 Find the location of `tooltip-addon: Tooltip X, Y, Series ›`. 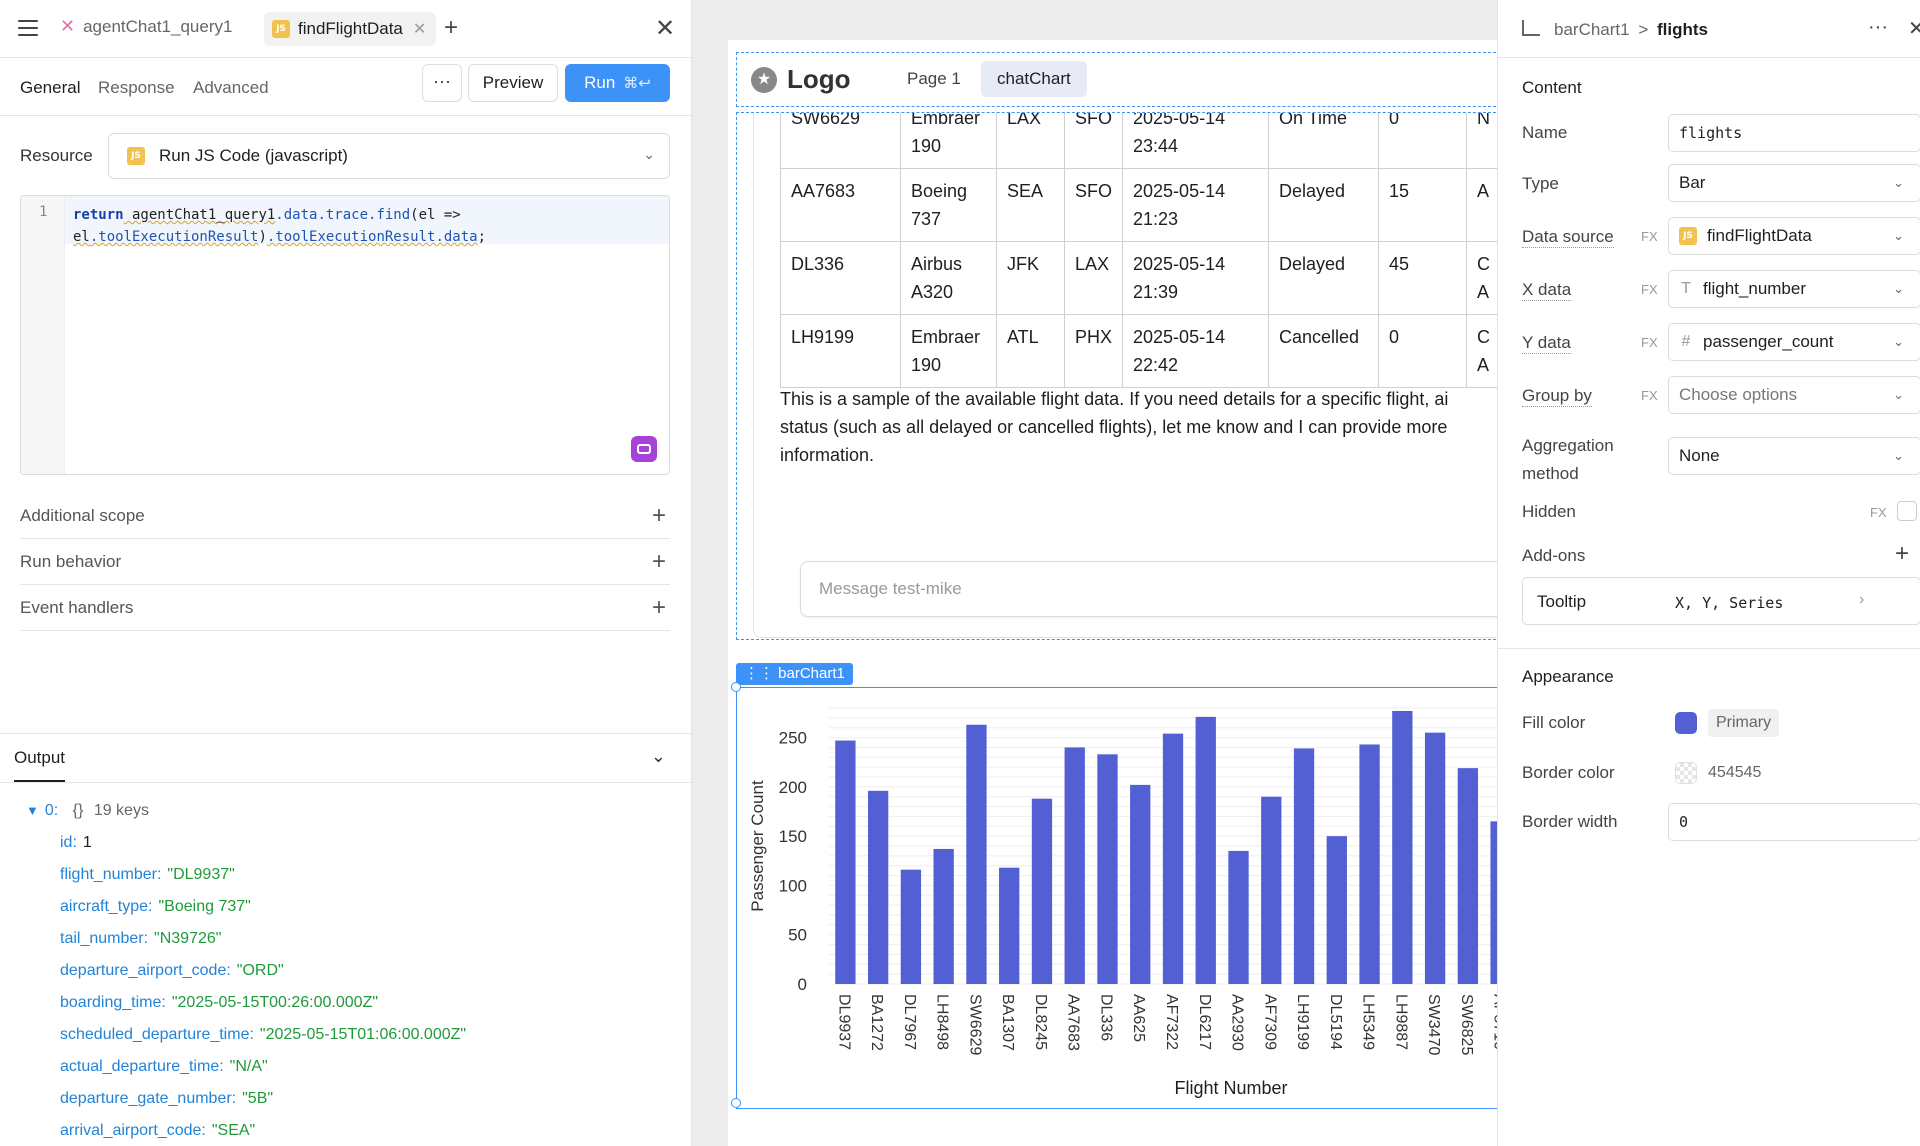

tooltip-addon: Tooltip X, Y, Series › is located at coordinates (1721, 601).